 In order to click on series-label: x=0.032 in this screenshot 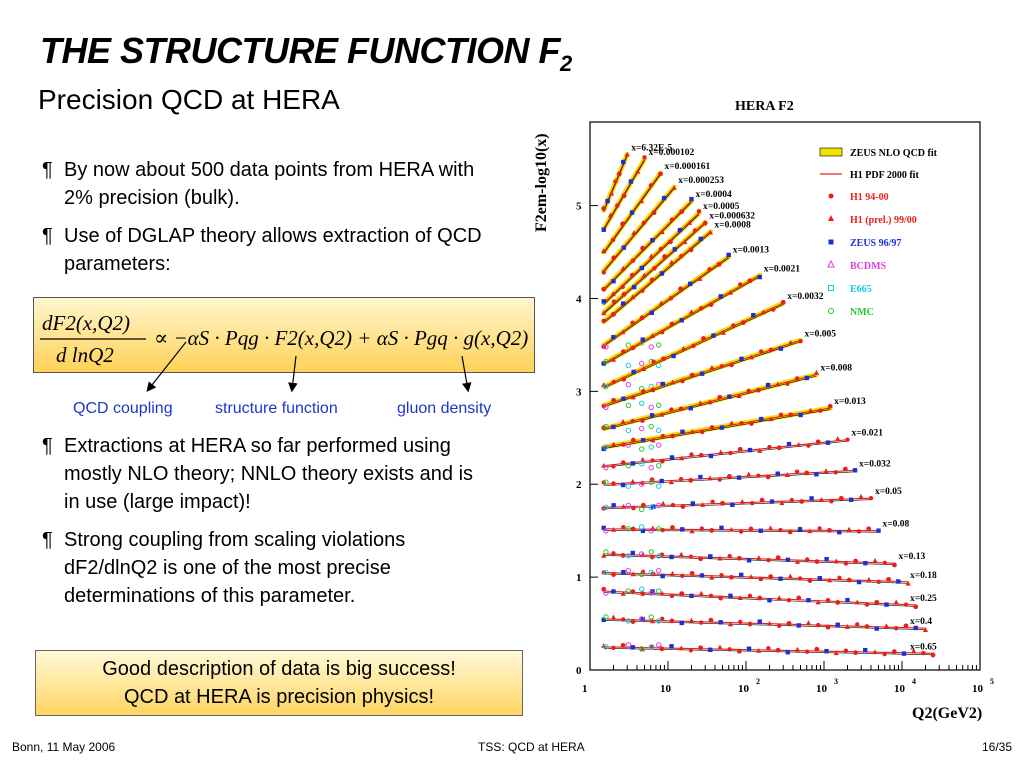, I will do `click(875, 464)`.